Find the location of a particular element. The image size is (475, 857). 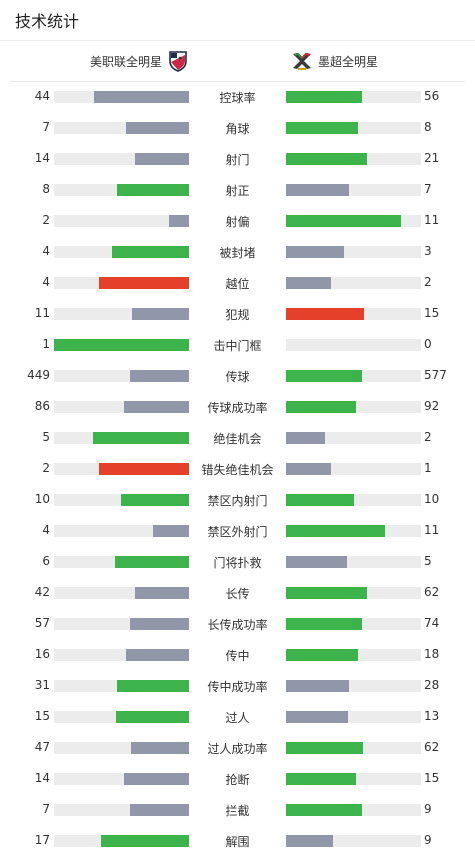

stat-row: 86 传球成功率 92 is located at coordinates (237, 407).